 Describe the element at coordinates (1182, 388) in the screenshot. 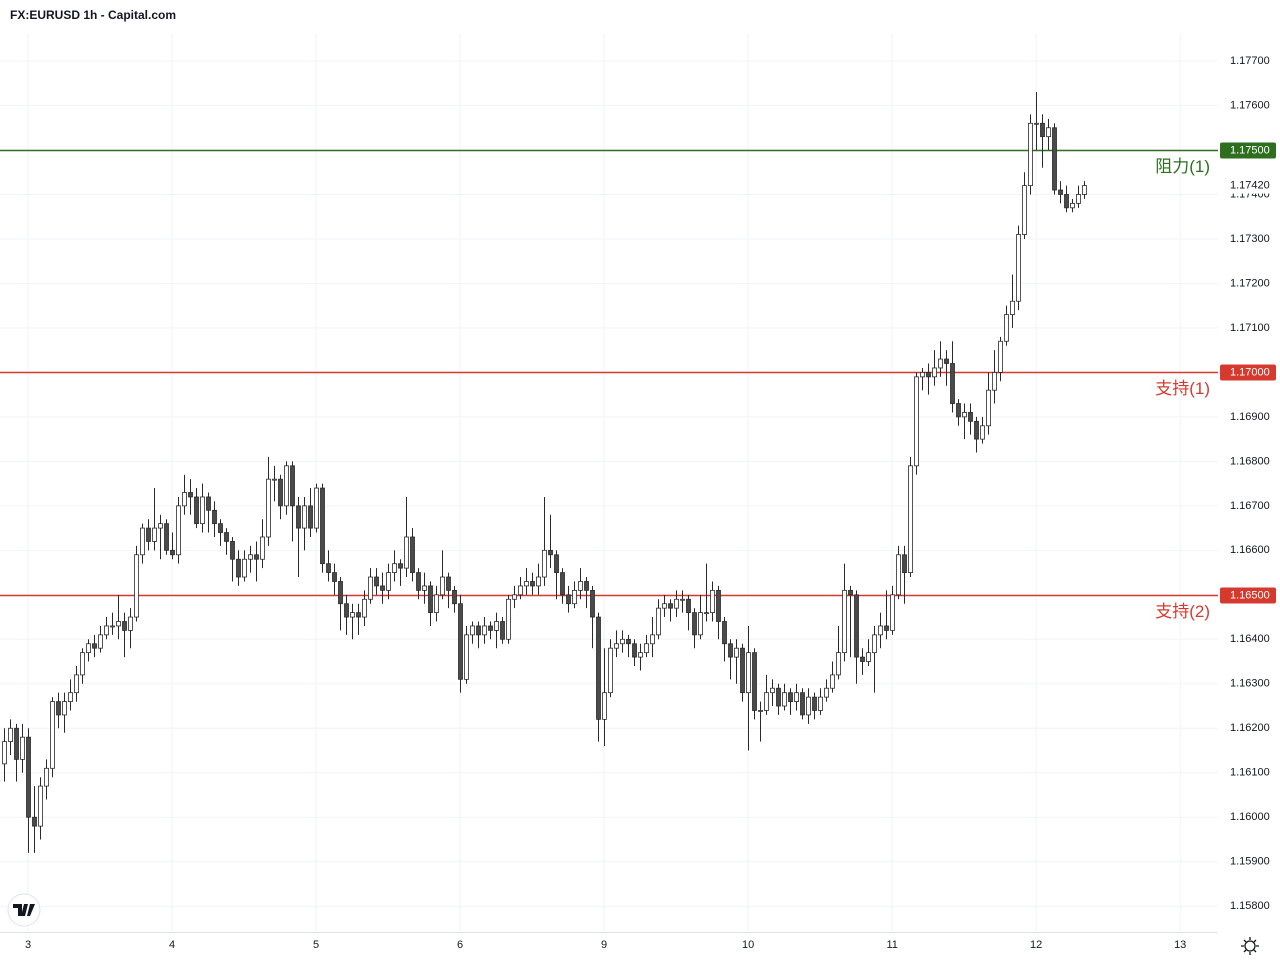

I see `level-label: 支持(1)` at that location.